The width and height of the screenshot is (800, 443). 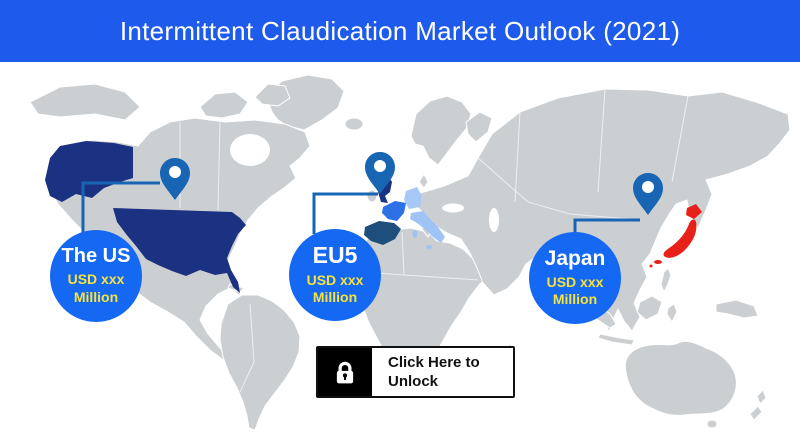 I want to click on denmark-region, so click(x=423, y=180).